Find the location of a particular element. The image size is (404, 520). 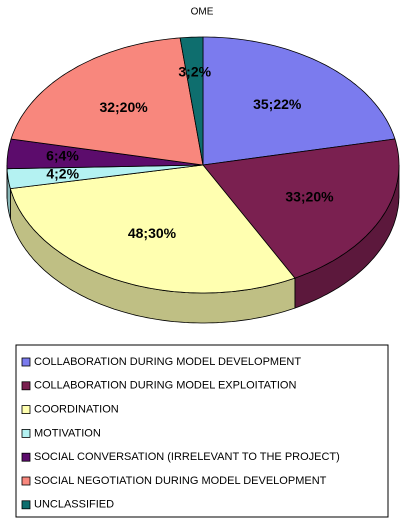

chart-title: OME is located at coordinates (202, 12).